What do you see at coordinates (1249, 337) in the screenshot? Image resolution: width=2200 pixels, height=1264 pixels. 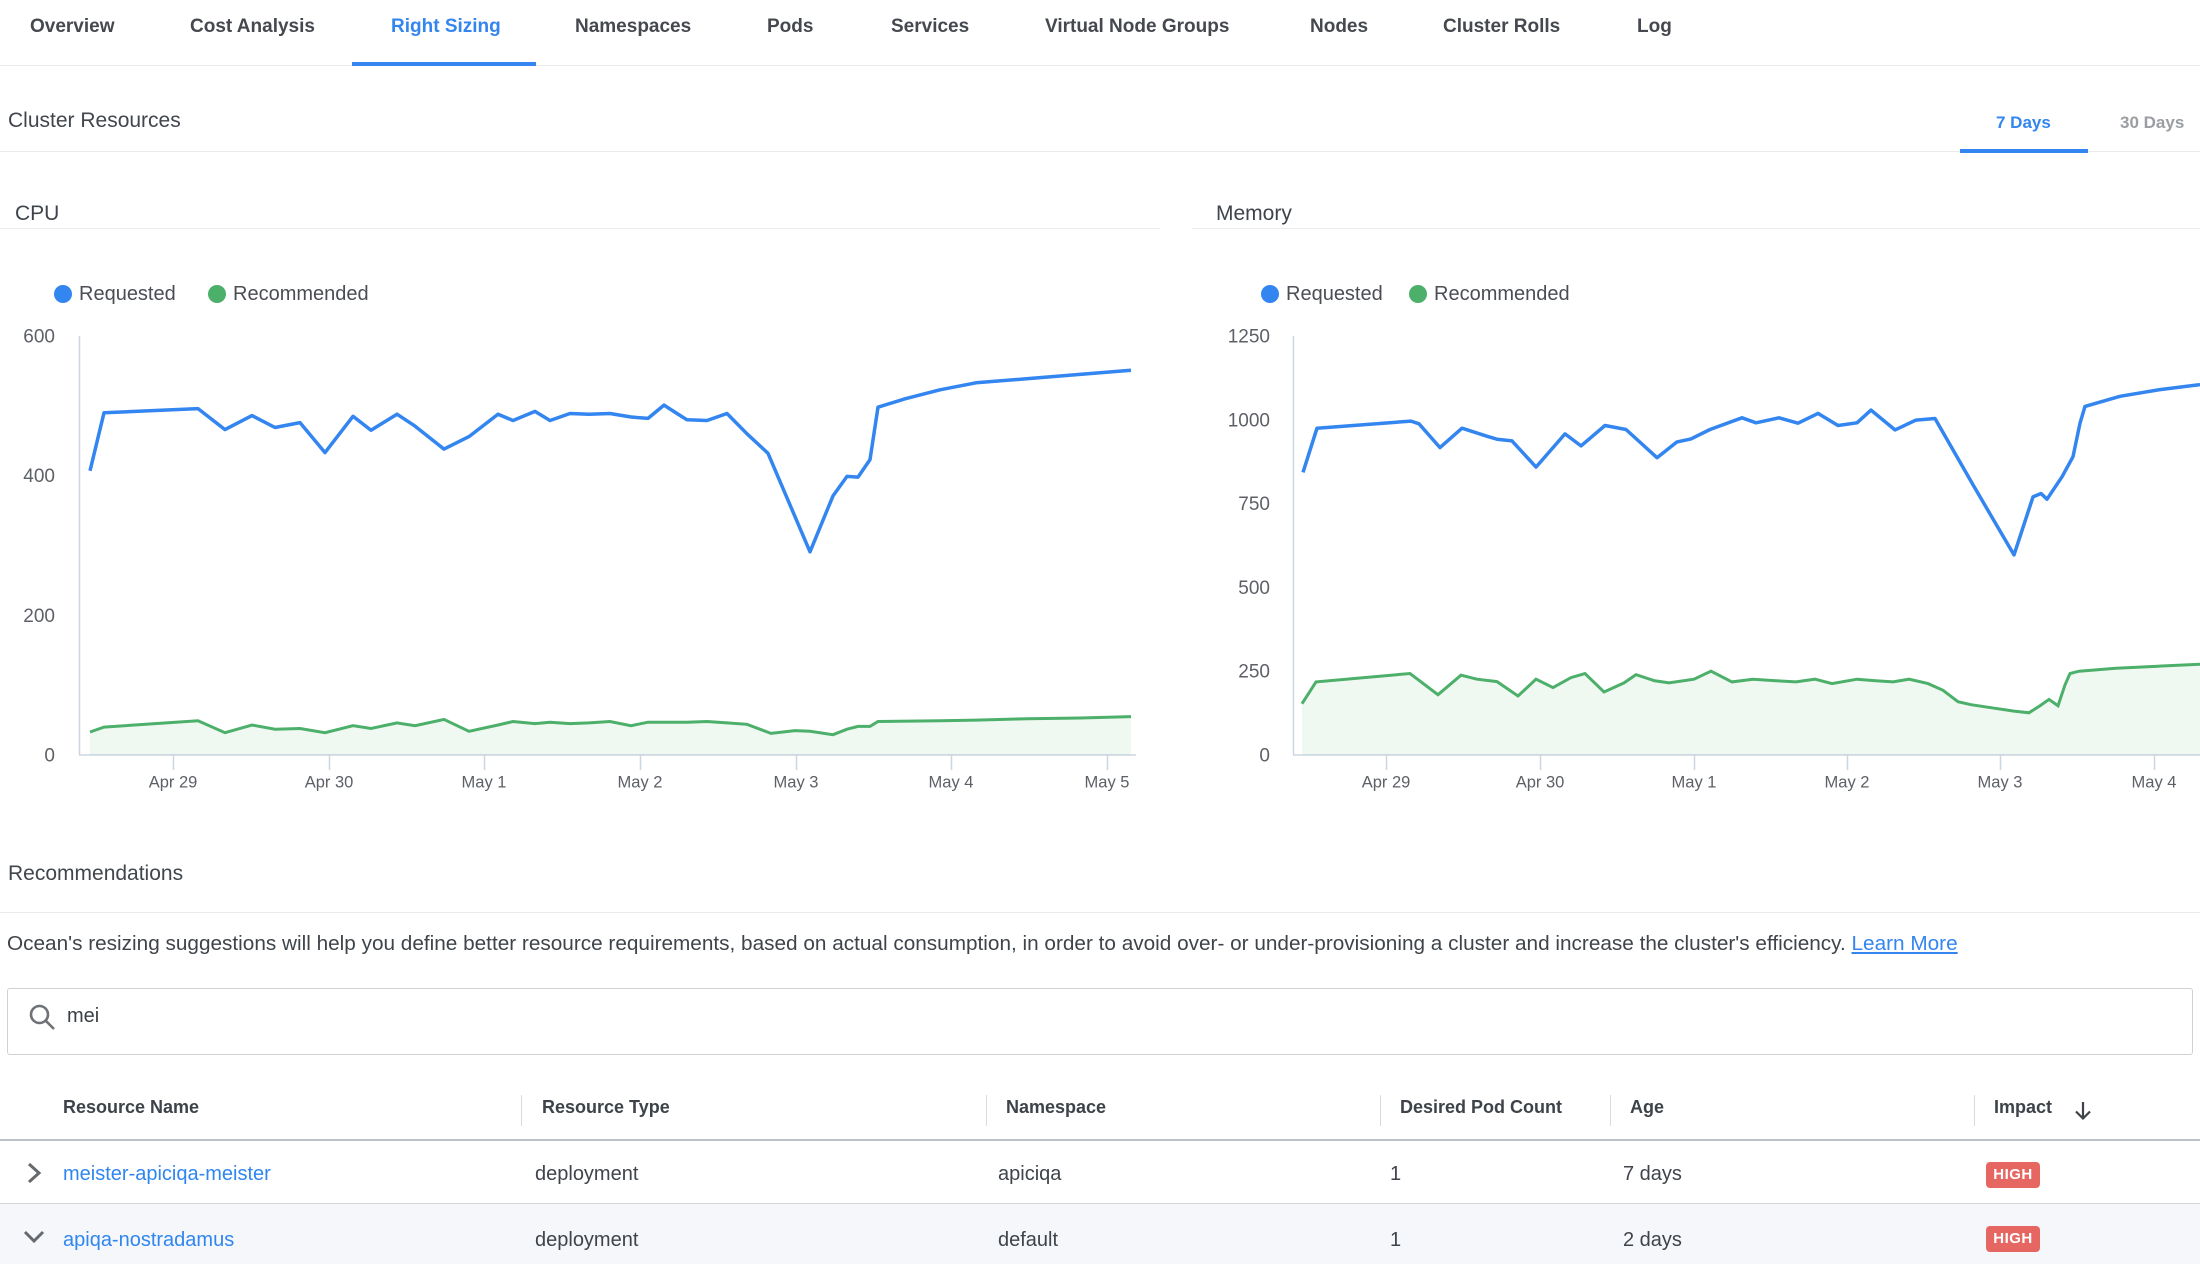 I see `svg-text: 1250` at bounding box center [1249, 337].